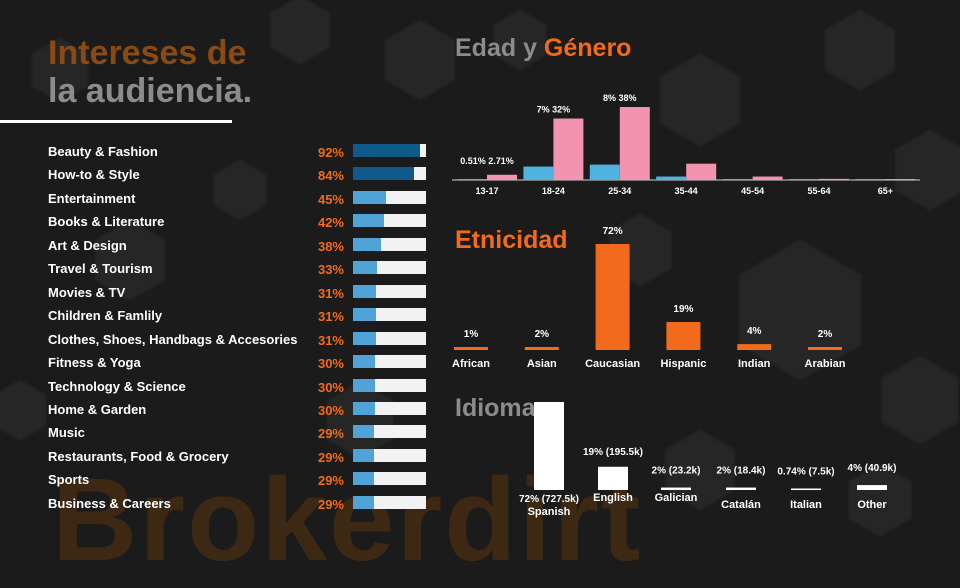 The image size is (960, 588). Describe the element at coordinates (330, 223) in the screenshot. I see `interest-percent: 42%` at that location.